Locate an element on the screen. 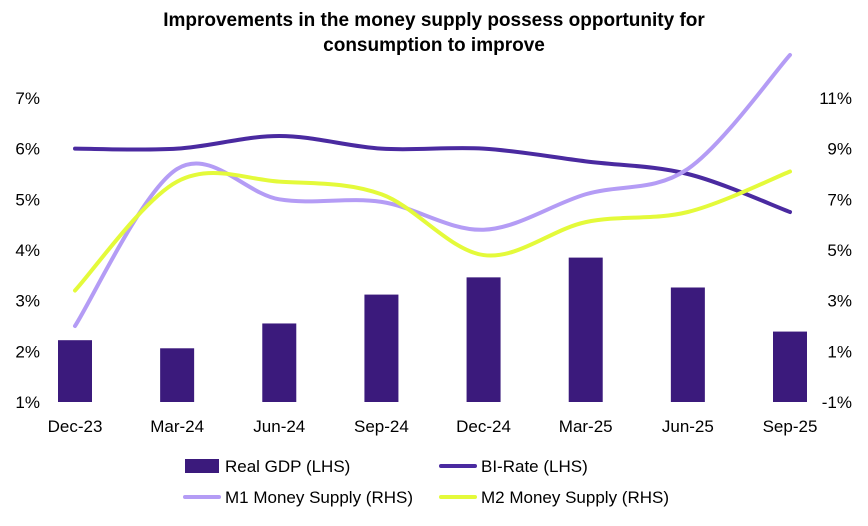  legend-label: M1 Money Supply (RHS) is located at coordinates (319, 497).